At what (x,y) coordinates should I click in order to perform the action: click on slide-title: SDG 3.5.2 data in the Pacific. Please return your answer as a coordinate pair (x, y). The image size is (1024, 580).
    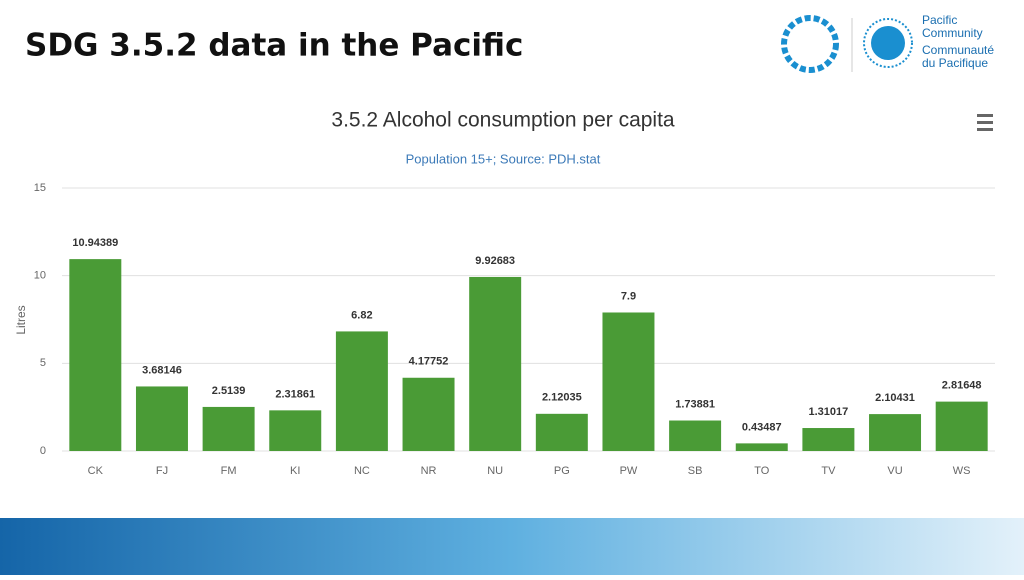
    Looking at the image, I should click on (274, 46).